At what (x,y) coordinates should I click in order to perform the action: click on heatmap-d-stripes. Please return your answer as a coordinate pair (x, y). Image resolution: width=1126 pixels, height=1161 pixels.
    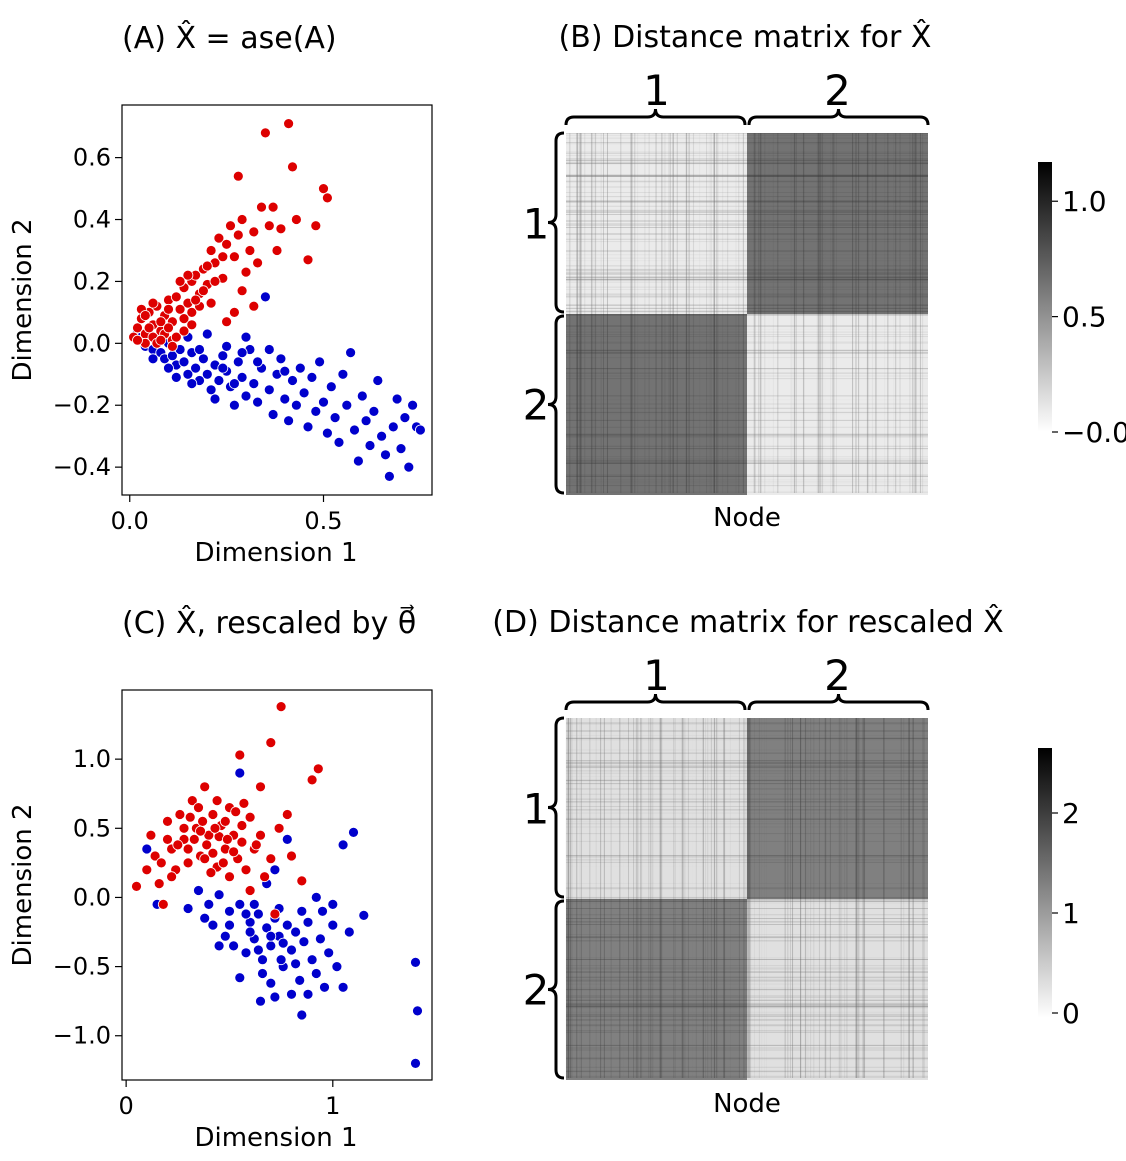
    Looking at the image, I should click on (746, 898).